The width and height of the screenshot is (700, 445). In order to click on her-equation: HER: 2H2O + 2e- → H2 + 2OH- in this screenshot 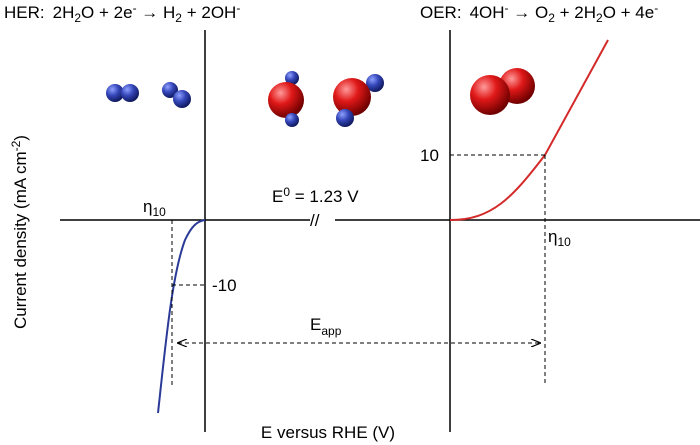, I will do `click(122, 13)`.